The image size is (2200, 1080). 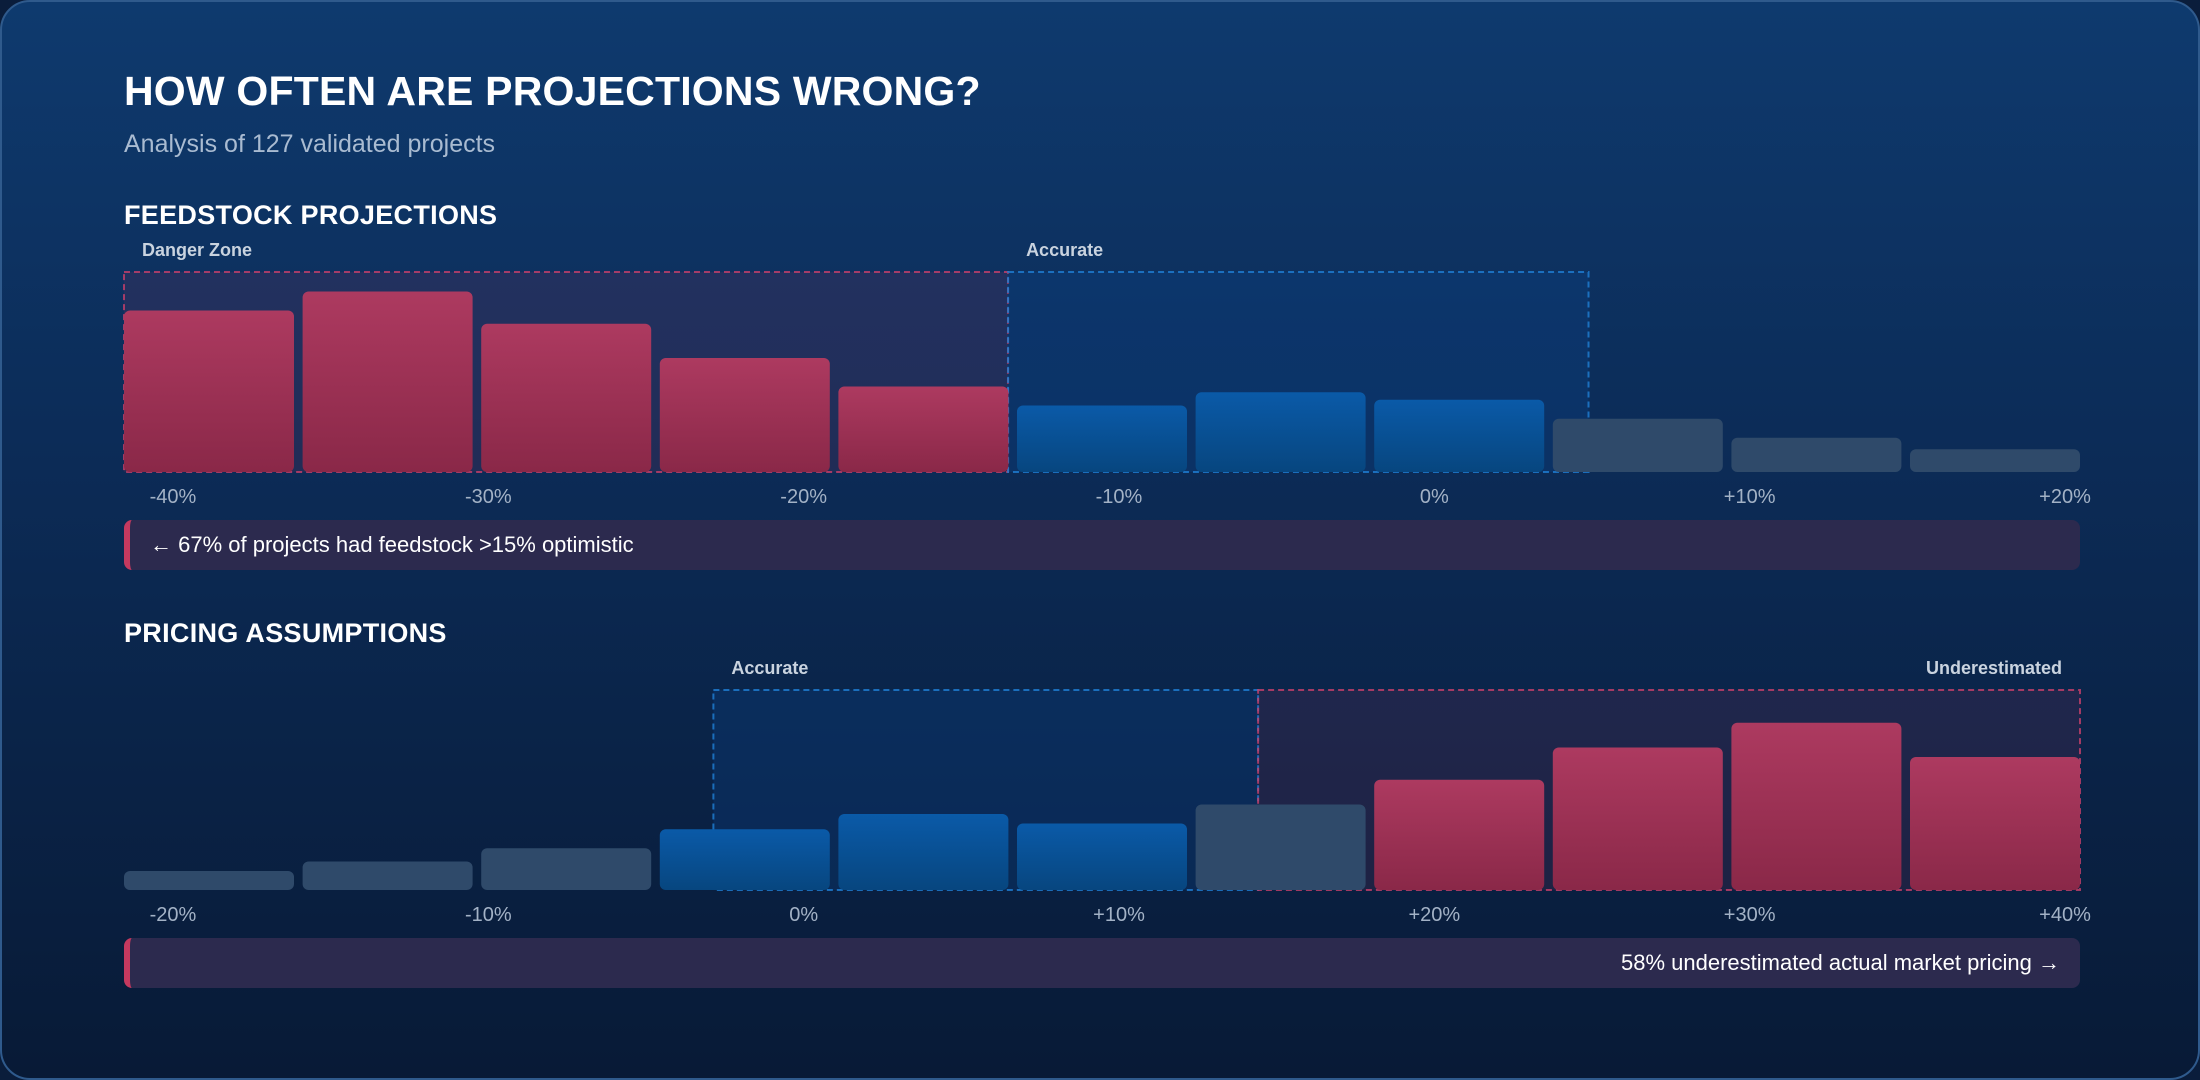 What do you see at coordinates (197, 250) in the screenshot?
I see `zone-label-danger: Danger Zone` at bounding box center [197, 250].